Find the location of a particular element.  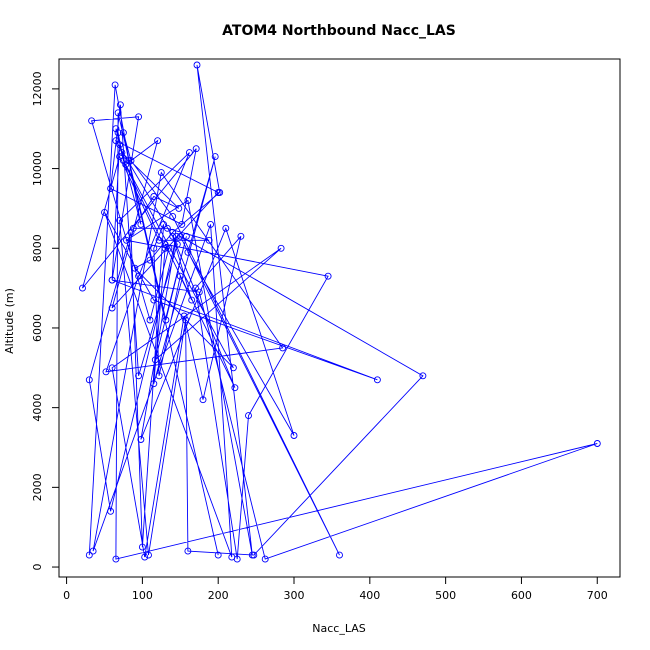

y-tick-label: 10000 is located at coordinates (37, 168).